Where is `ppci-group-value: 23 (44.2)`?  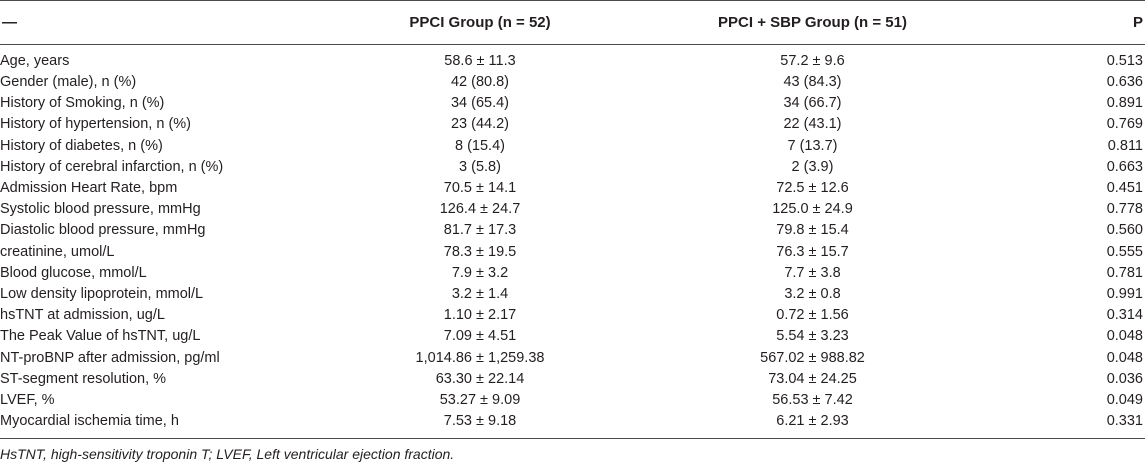
ppci-group-value: 23 (44.2) is located at coordinates (480, 124).